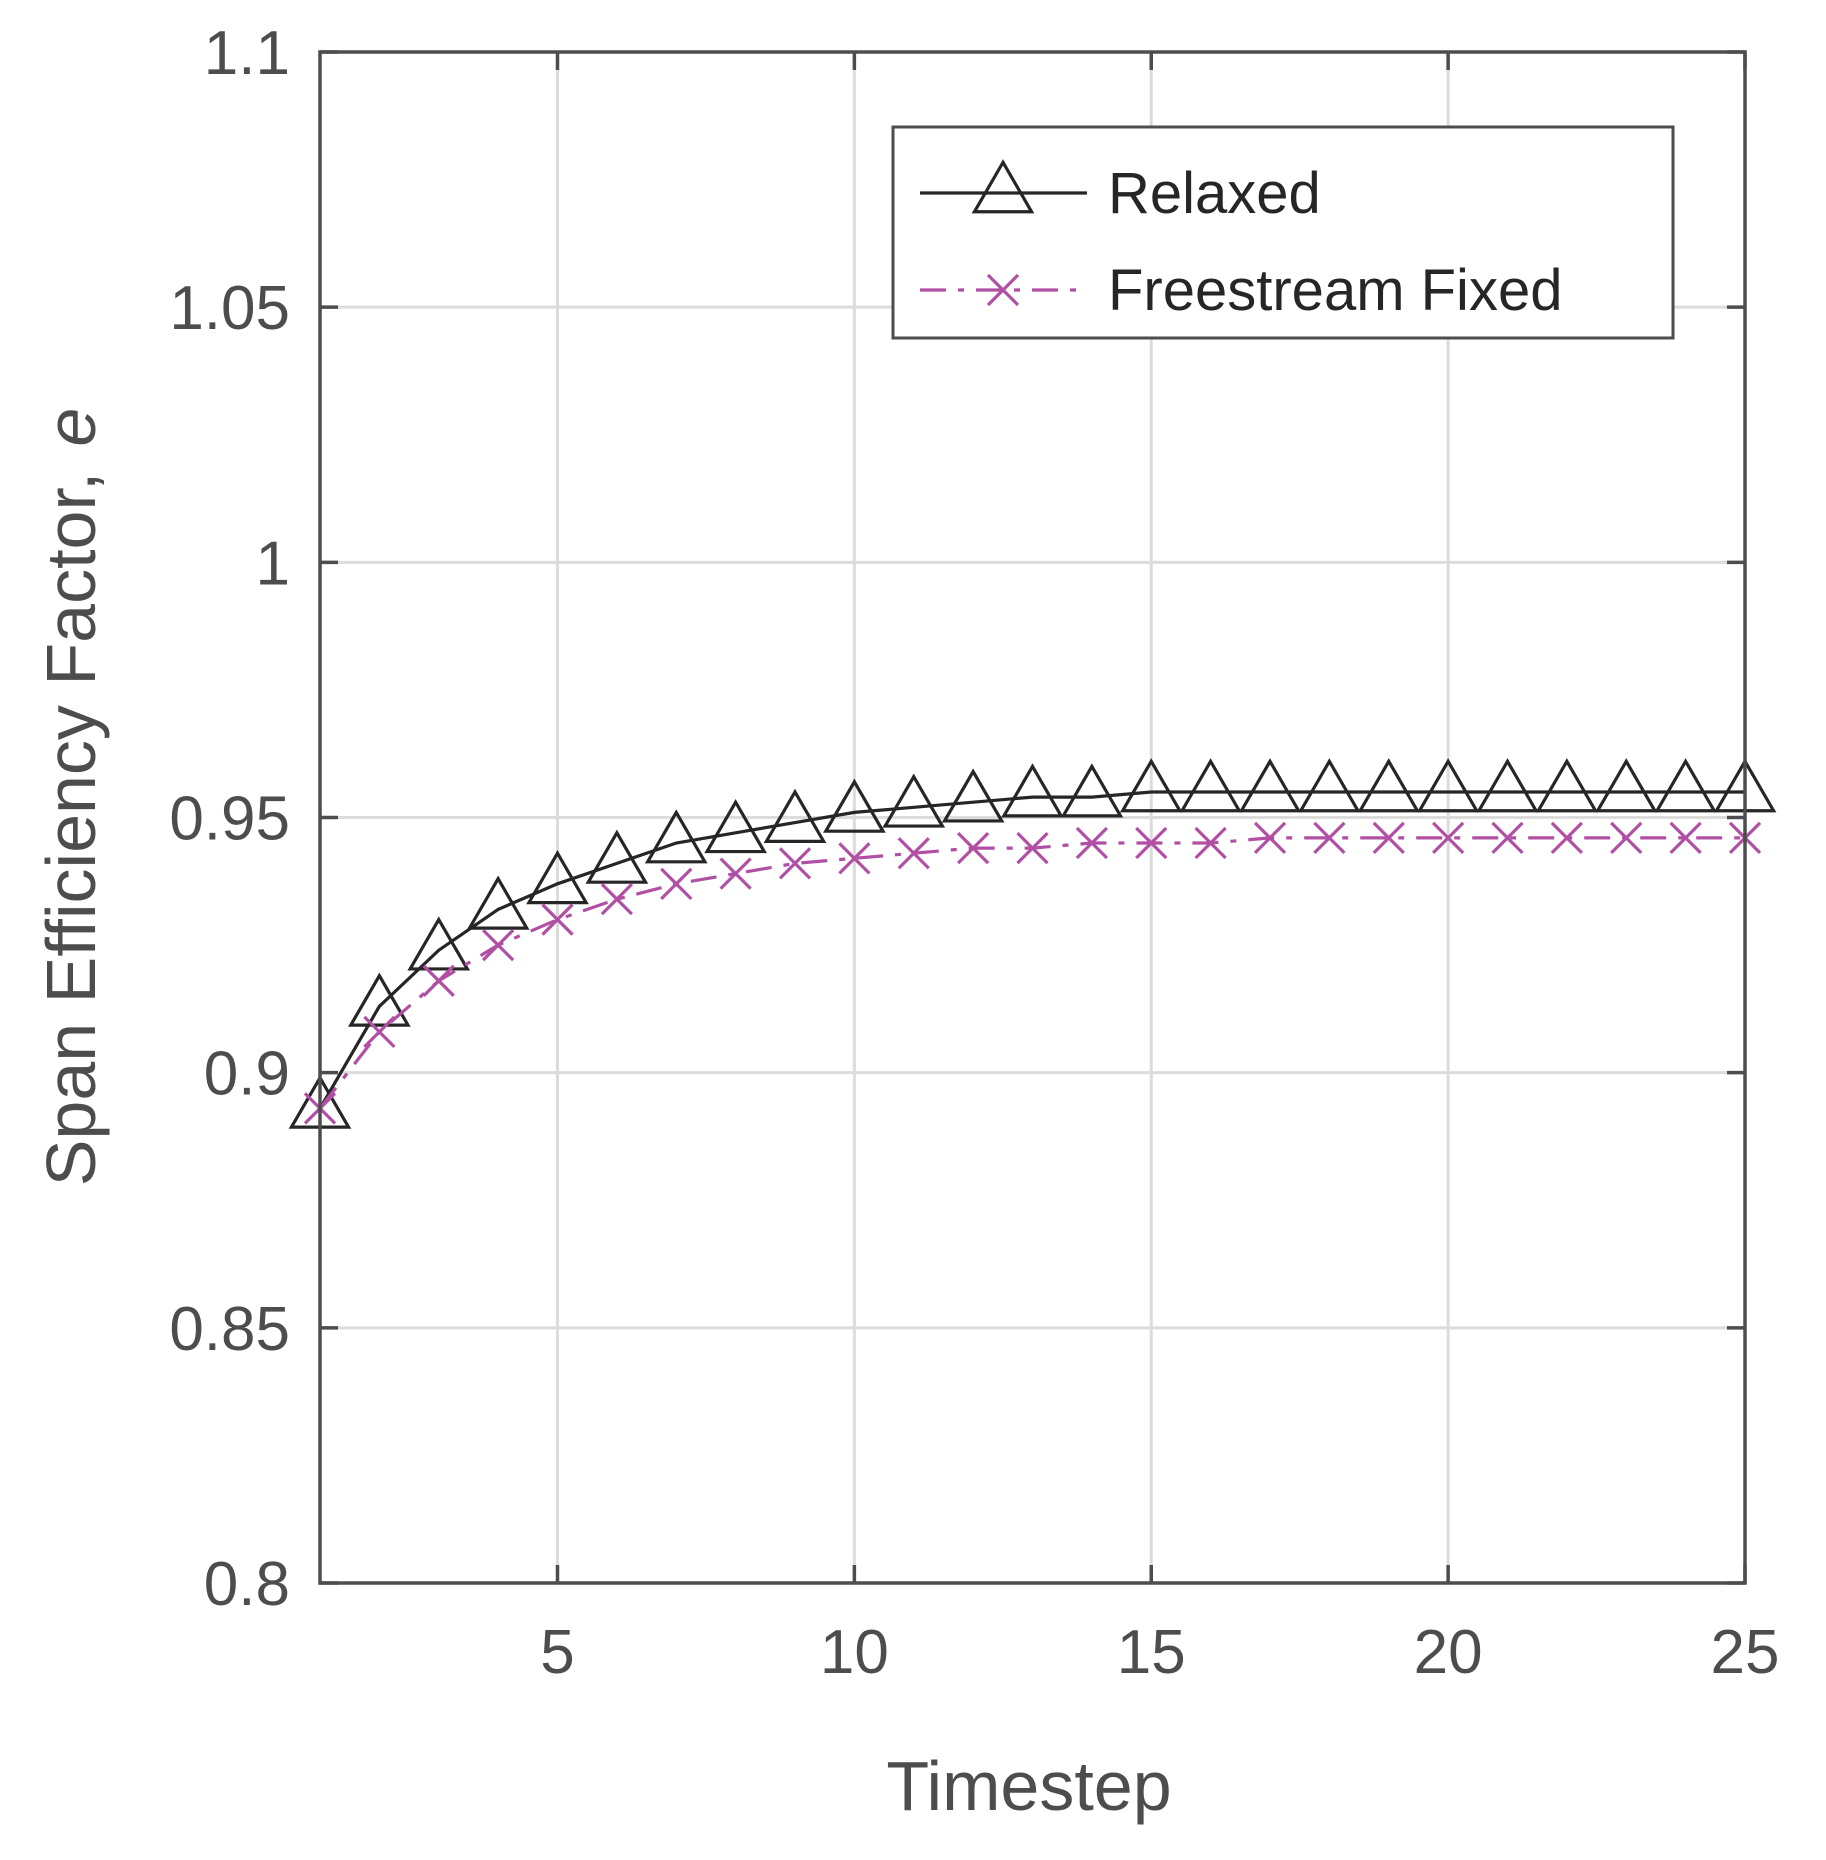 The height and width of the screenshot is (1860, 1826). Describe the element at coordinates (1003, 186) in the screenshot. I see `legend-marker-triangle` at that location.